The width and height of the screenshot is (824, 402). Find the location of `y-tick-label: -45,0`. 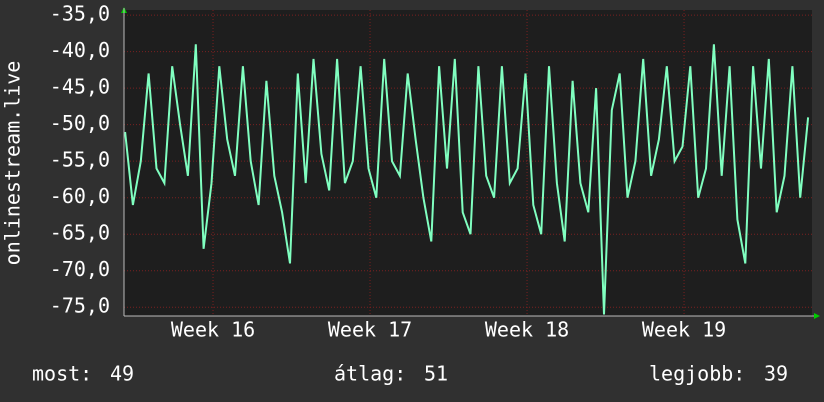

y-tick-label: -45,0 is located at coordinates (80, 87).